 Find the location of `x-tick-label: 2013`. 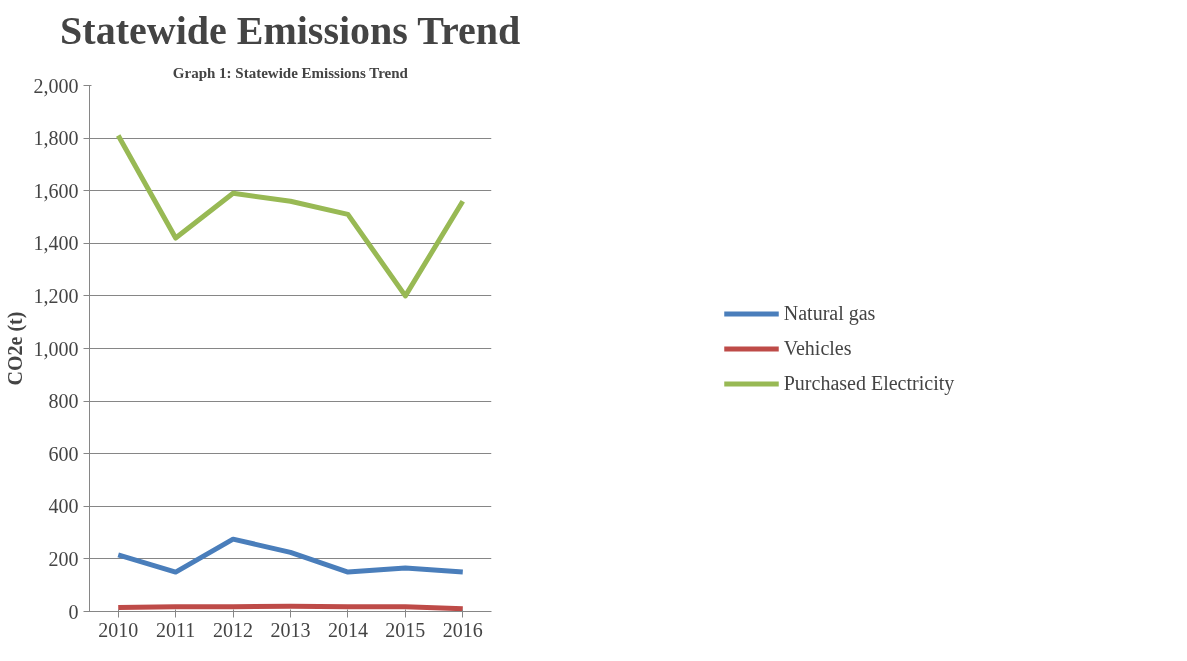

x-tick-label: 2013 is located at coordinates (290, 629).